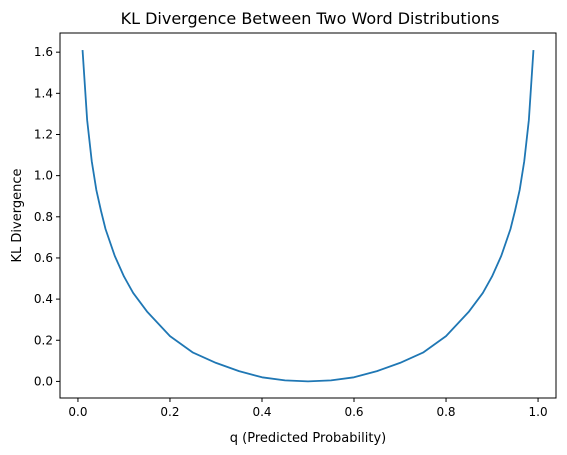 The image size is (567, 455). Describe the element at coordinates (43, 299) in the screenshot. I see `y-tick-label: 0.4` at that location.